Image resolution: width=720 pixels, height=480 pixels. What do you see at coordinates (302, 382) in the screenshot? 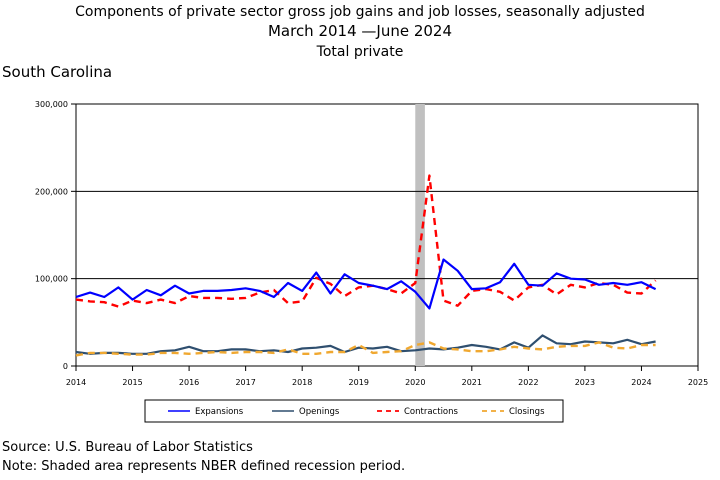
I see `x-tick-label: 2018` at bounding box center [302, 382].